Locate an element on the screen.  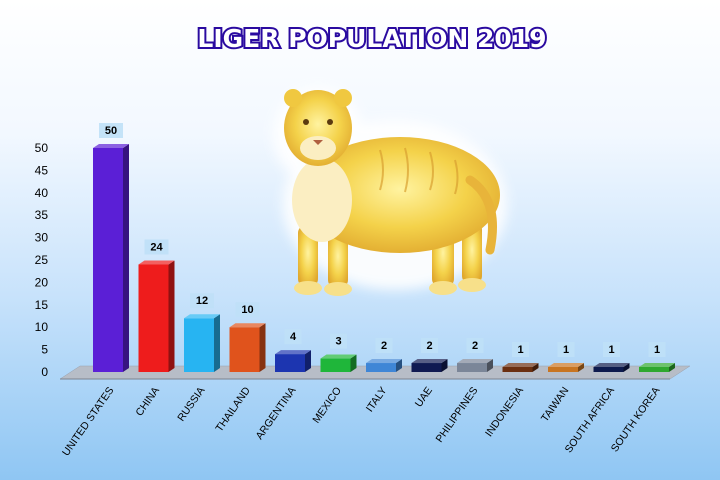
y-tick-label: 40 is located at coordinates (42, 193).